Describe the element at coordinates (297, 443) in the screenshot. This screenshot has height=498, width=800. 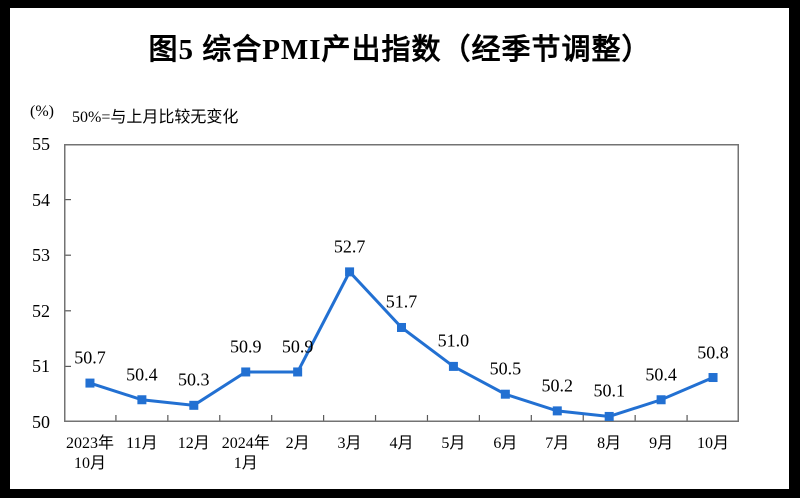
I see `x-axis-tick-label: 2月` at that location.